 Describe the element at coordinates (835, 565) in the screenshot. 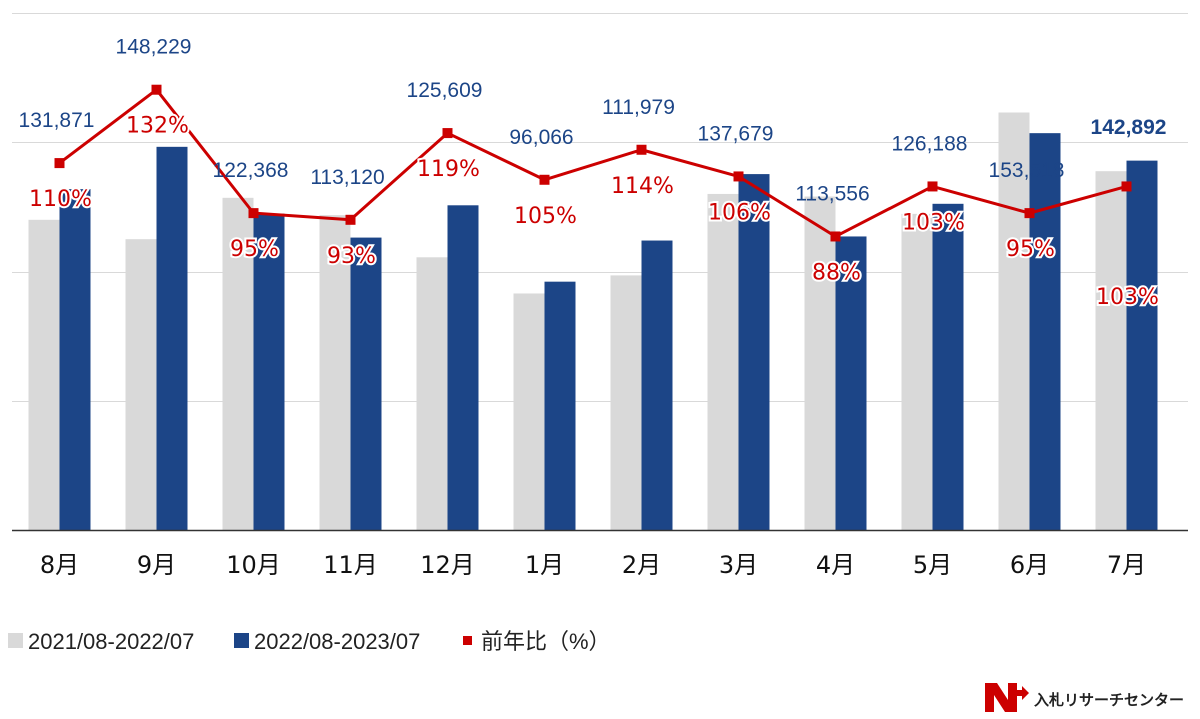

I see `x-tick-9: 4月` at that location.